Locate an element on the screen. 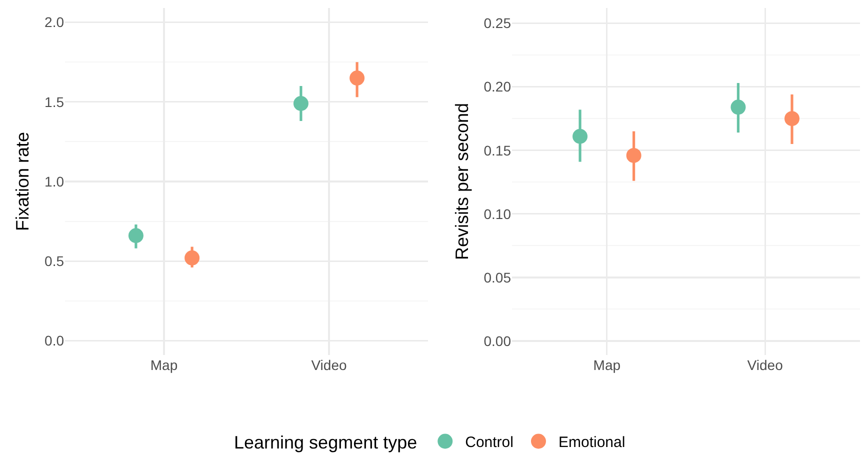 This screenshot has height=459, width=863. y-tick-label: 1.5 is located at coordinates (54, 102).